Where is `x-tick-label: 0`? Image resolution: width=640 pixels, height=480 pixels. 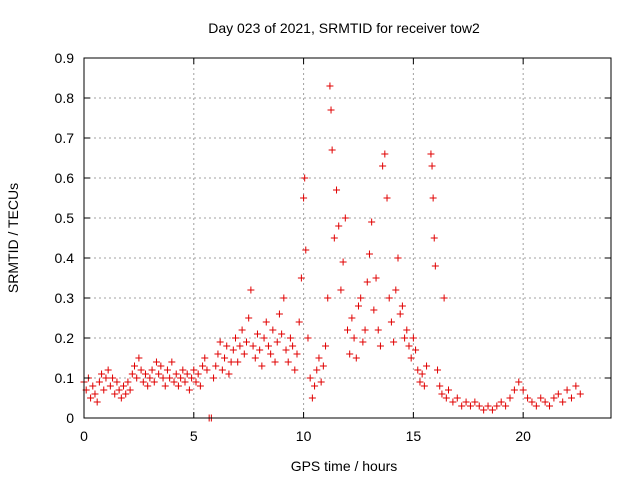 x-tick-label: 0 is located at coordinates (84, 436).